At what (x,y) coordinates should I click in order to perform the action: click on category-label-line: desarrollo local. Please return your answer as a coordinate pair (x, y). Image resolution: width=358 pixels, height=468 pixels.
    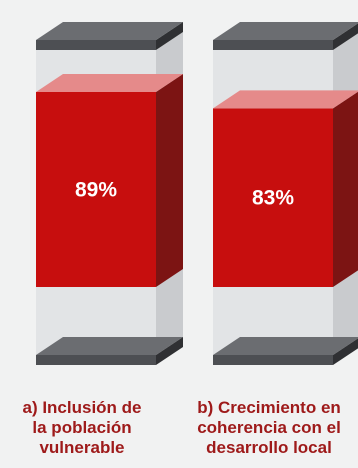
    Looking at the image, I should click on (269, 447).